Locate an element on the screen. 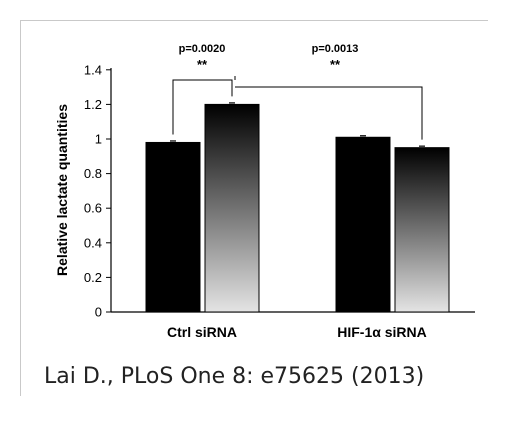  y-tick-label: 1.4 is located at coordinates (93, 69).